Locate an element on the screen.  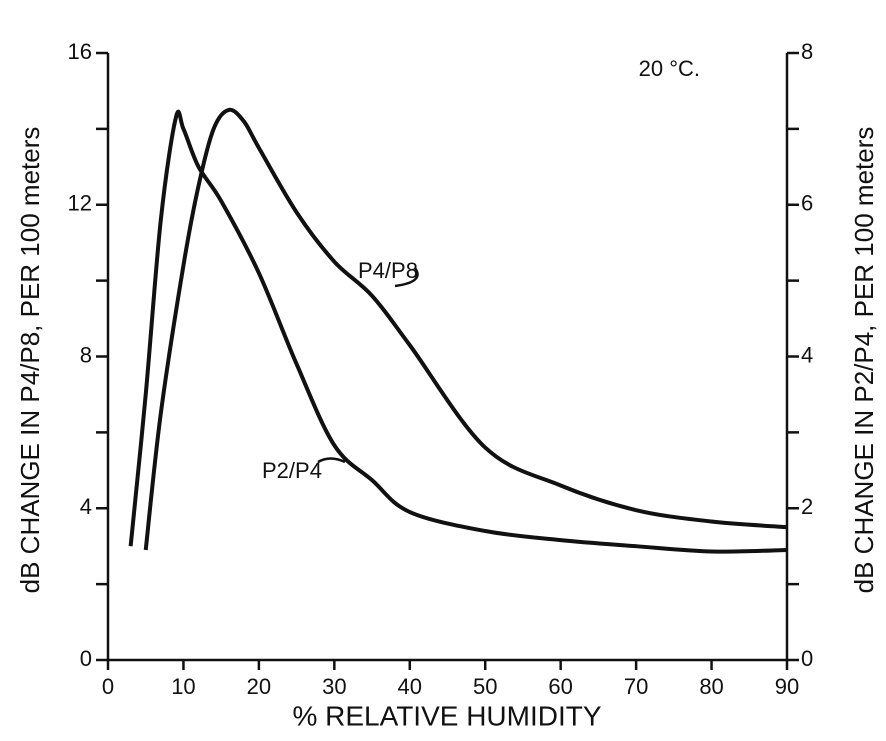
x-tick-label: 10 is located at coordinates (183, 686).